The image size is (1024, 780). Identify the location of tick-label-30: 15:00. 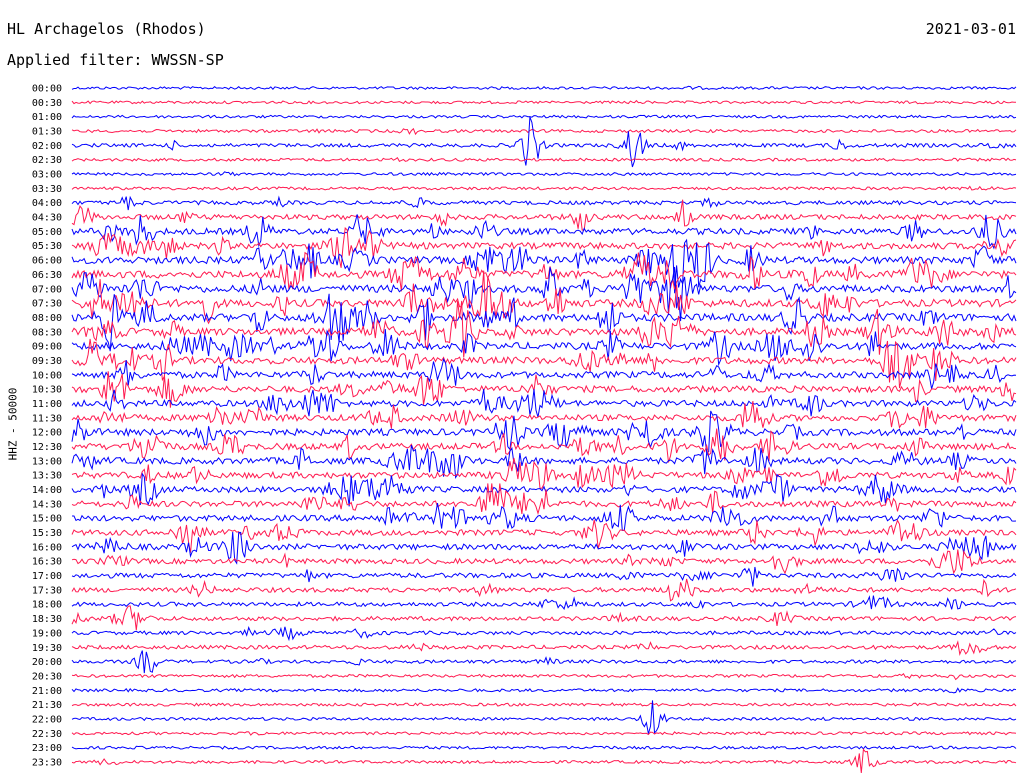
(47, 519).